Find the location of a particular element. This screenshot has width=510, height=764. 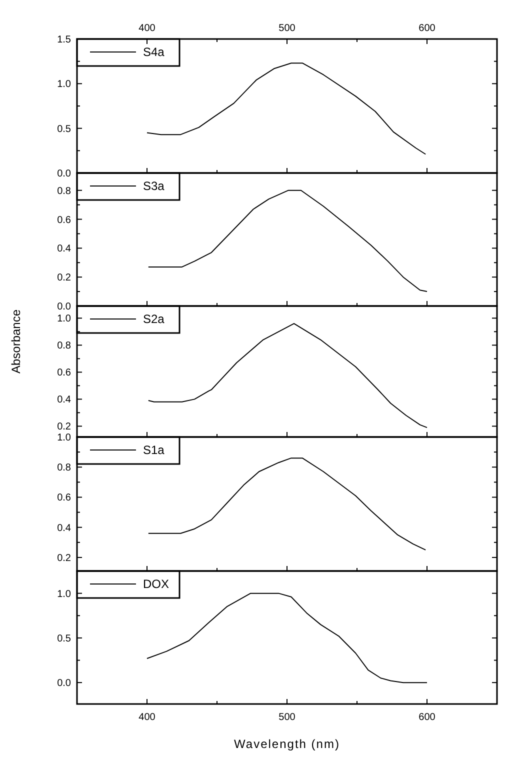

x2-tick-label: 500 is located at coordinates (287, 28).